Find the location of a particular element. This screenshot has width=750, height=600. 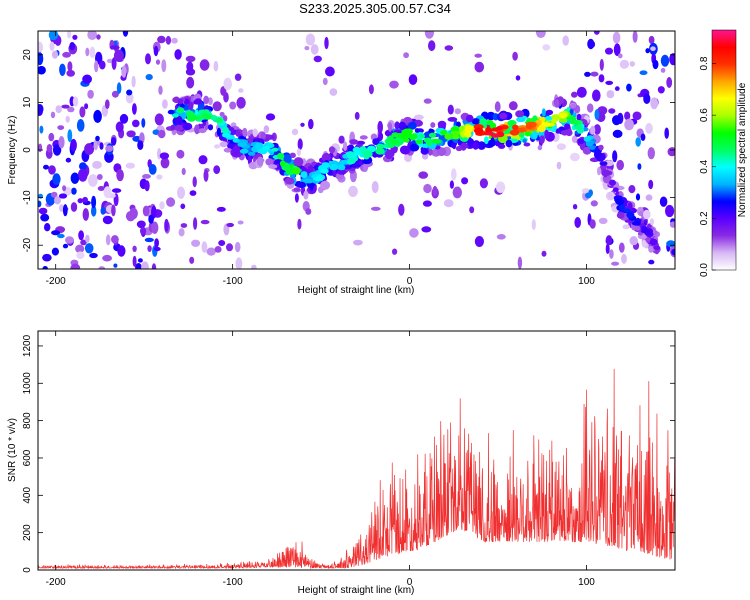

colorbar-label: Normalized spectral amplitude is located at coordinates (742, 149).